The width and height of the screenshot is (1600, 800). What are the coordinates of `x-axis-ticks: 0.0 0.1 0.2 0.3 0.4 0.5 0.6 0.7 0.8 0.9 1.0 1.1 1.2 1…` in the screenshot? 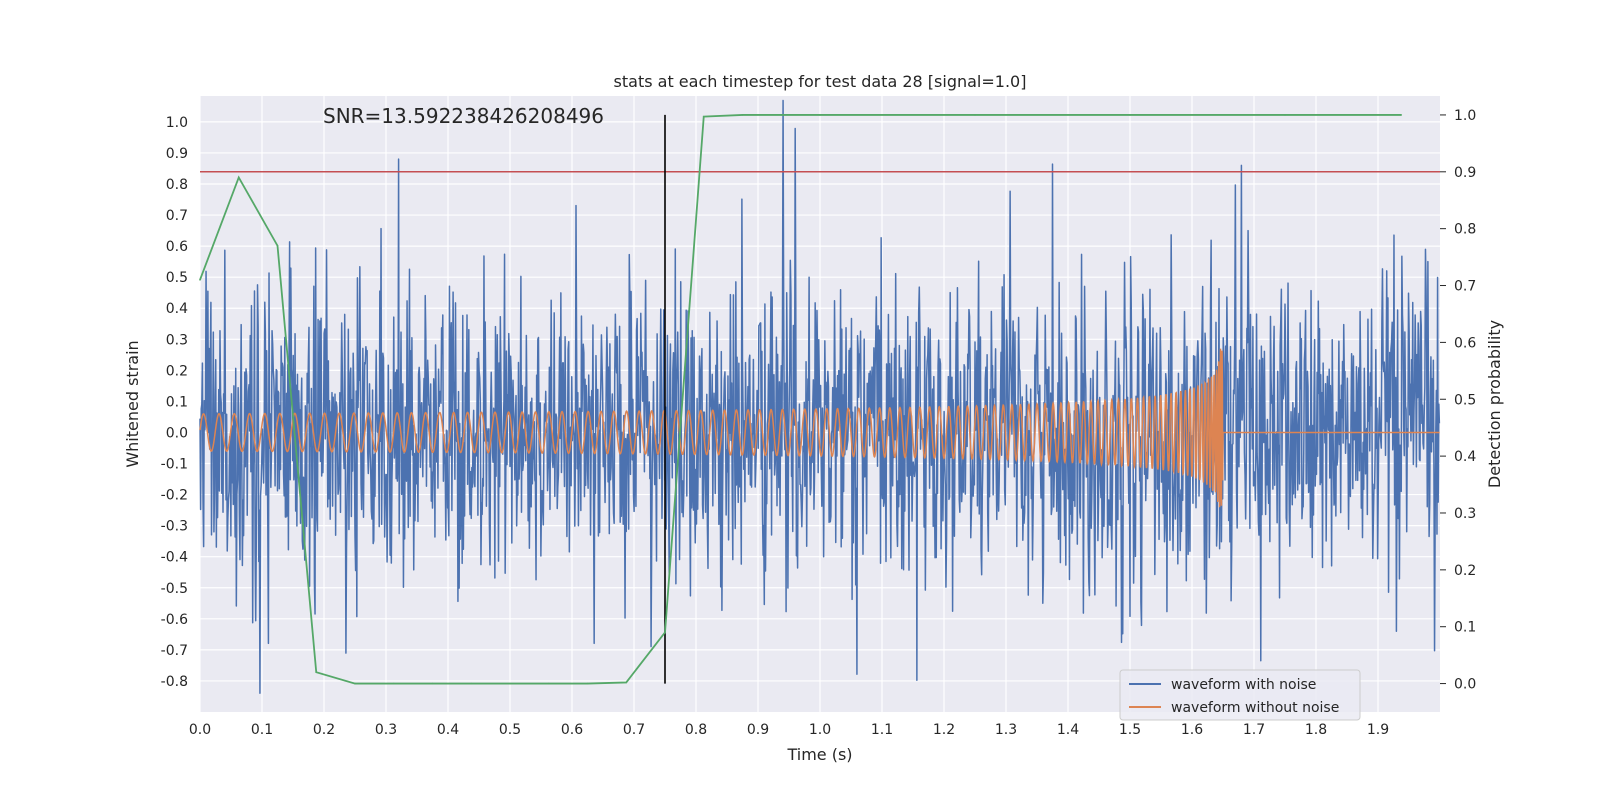 It's located at (789, 730).